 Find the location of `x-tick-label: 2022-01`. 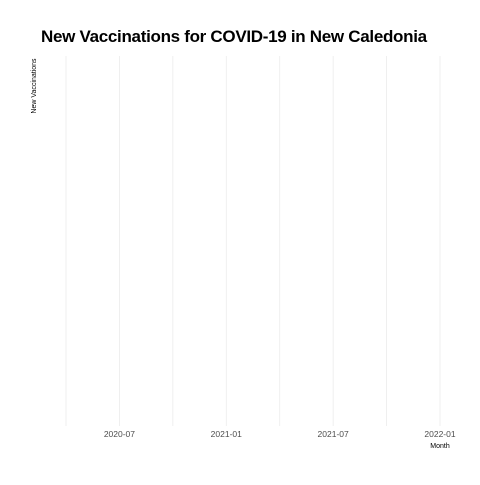

x-tick-label: 2022-01 is located at coordinates (439, 434).